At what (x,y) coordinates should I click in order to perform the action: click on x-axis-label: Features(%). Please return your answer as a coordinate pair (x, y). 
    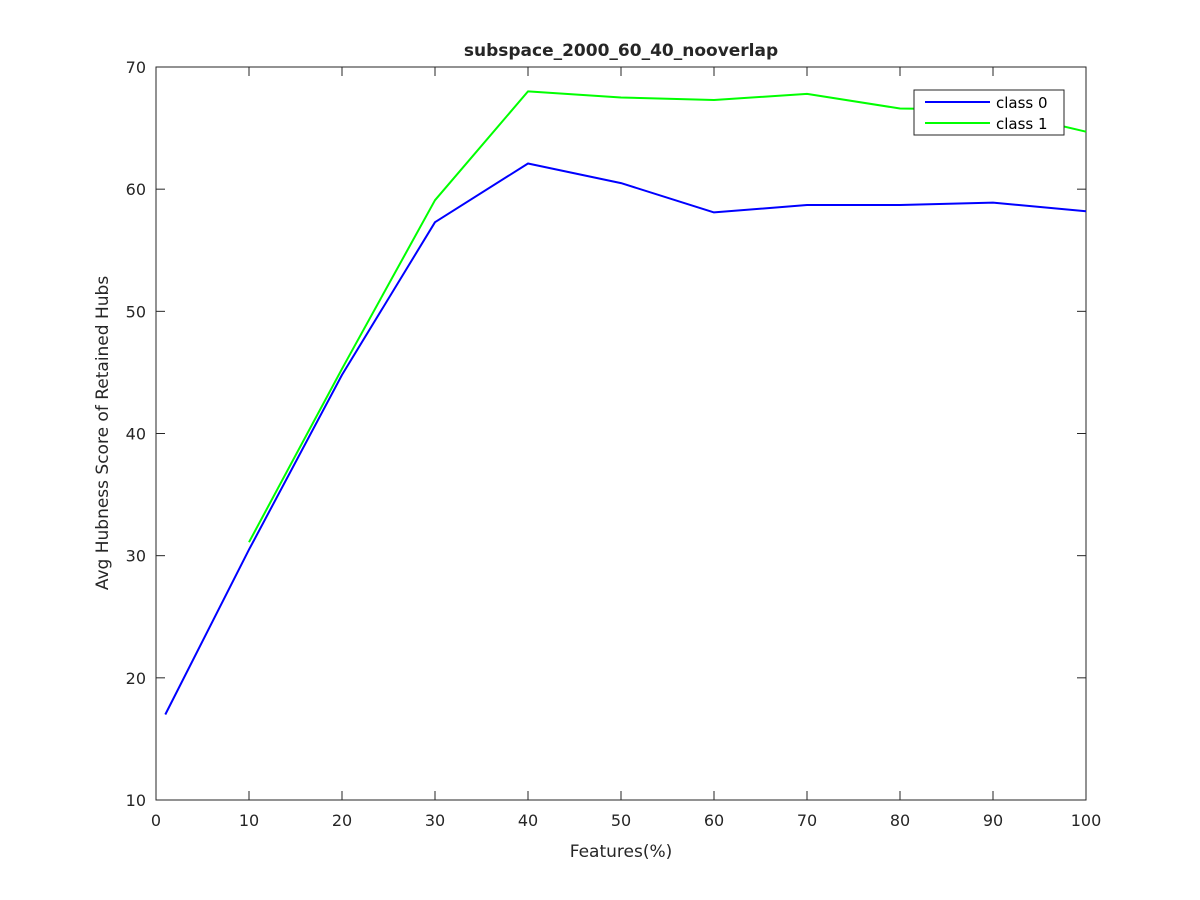
    Looking at the image, I should click on (621, 852).